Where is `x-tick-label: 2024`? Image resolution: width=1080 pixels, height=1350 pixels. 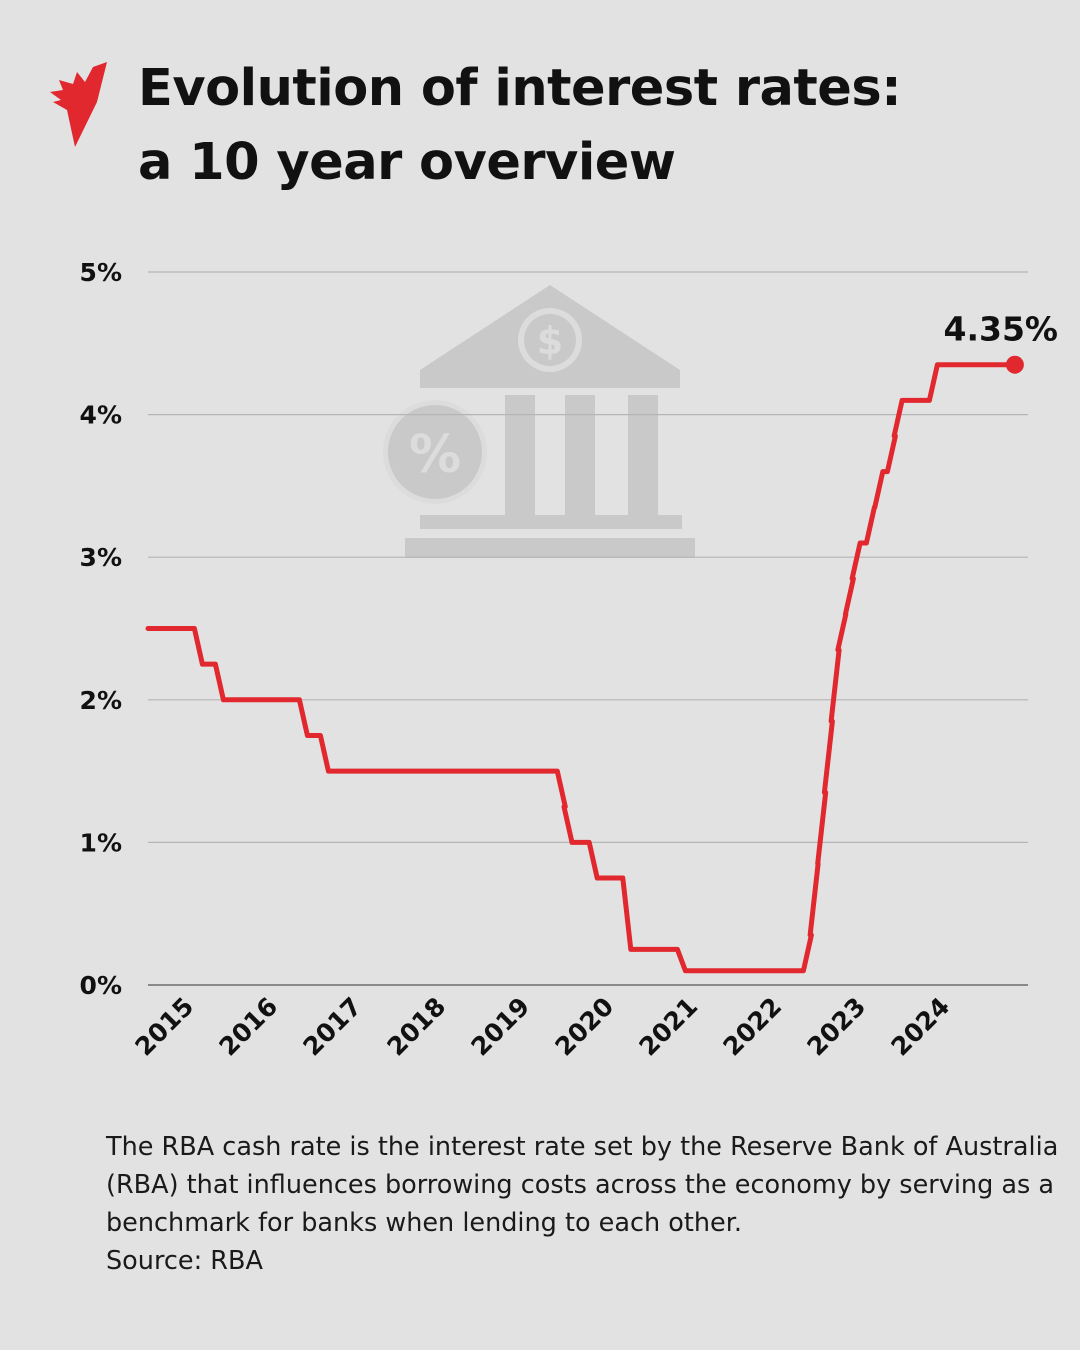 x-tick-label: 2024 is located at coordinates (921, 1027).